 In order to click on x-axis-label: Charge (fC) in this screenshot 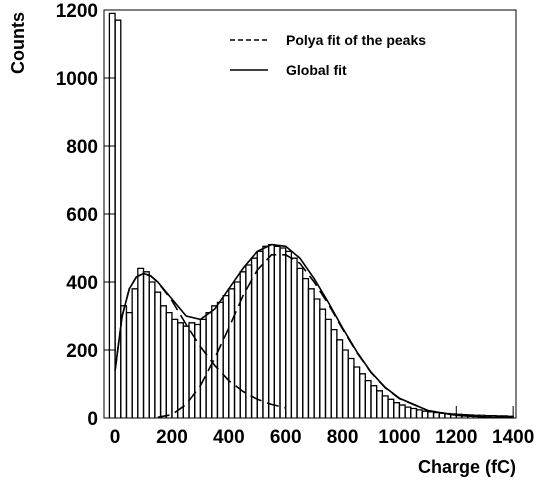, I will do `click(467, 467)`.